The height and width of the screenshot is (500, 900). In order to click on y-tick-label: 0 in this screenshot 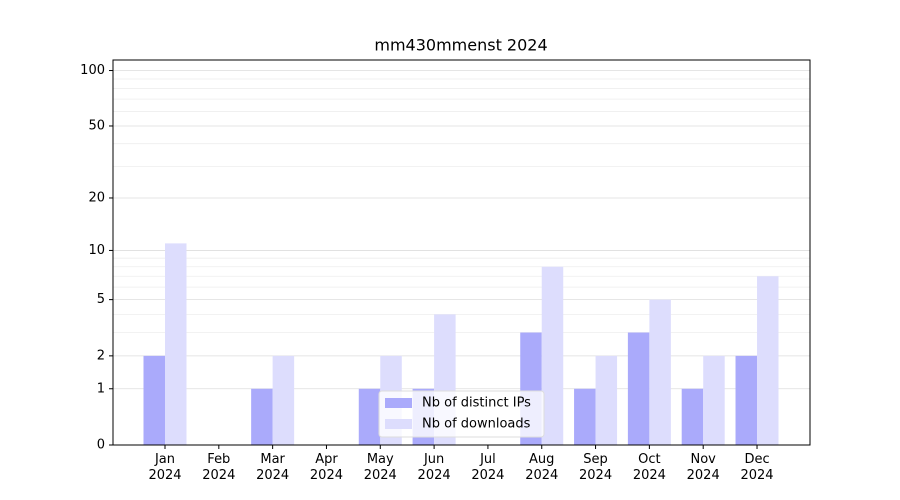, I will do `click(101, 445)`.